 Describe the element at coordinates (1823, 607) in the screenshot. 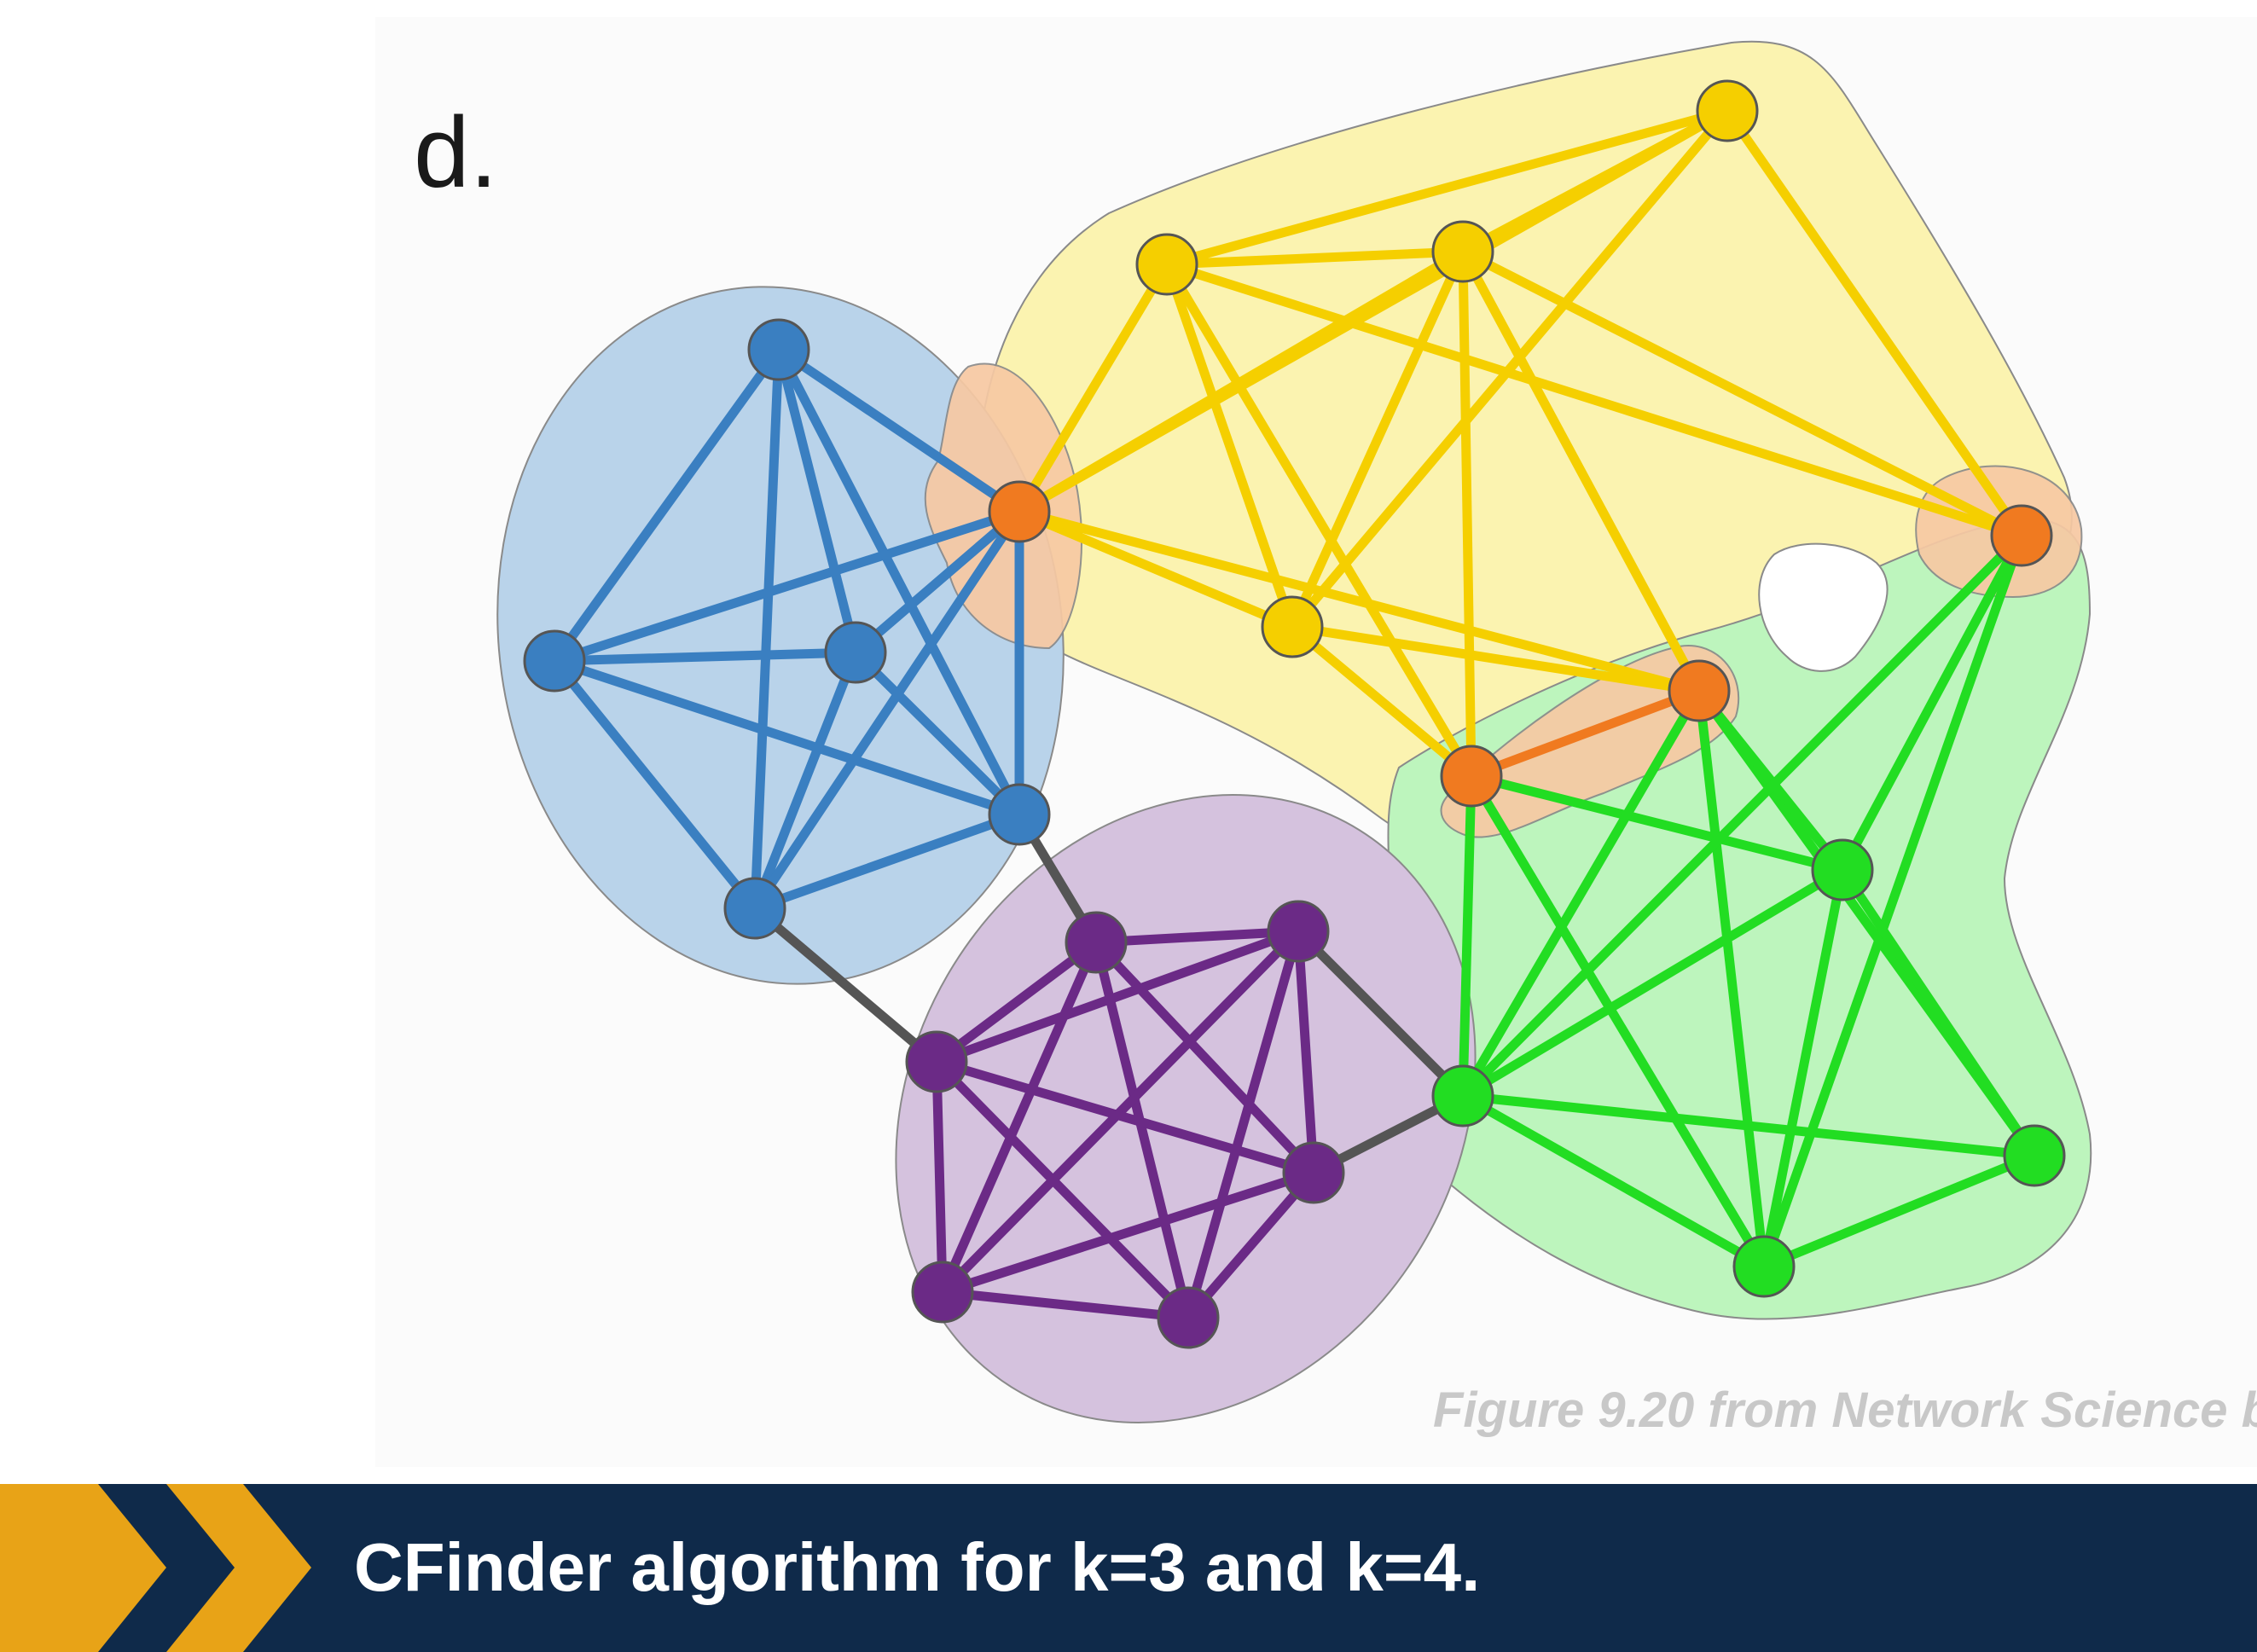

I see `hull-gap` at that location.